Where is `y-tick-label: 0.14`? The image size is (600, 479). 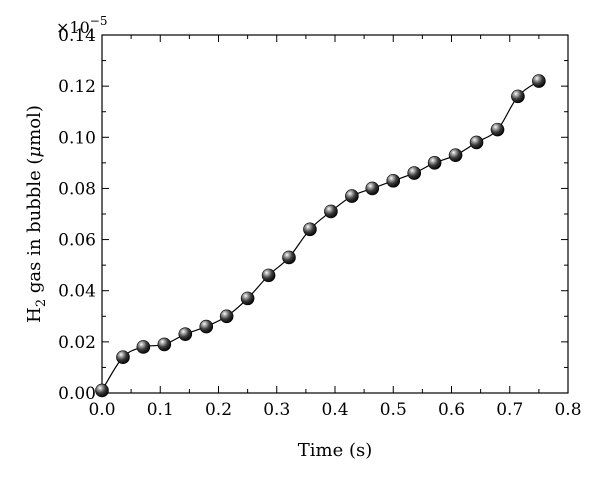
y-tick-label: 0.14 is located at coordinates (77, 36).